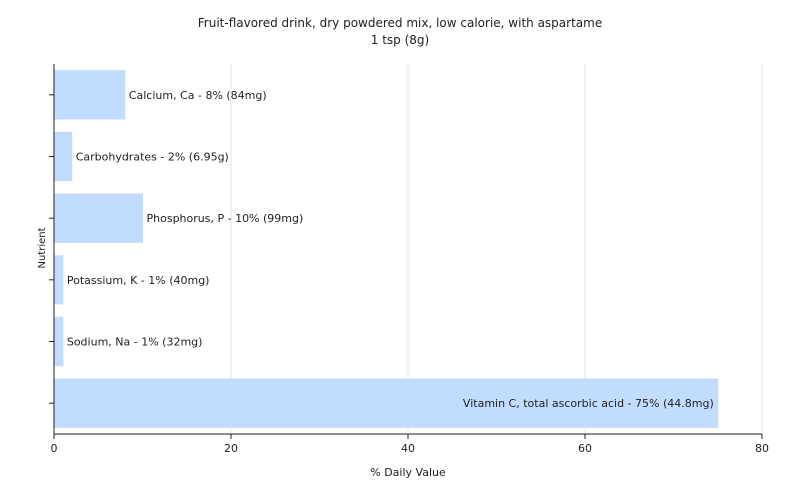  What do you see at coordinates (585, 448) in the screenshot?
I see `x-tick-label: 60` at bounding box center [585, 448].